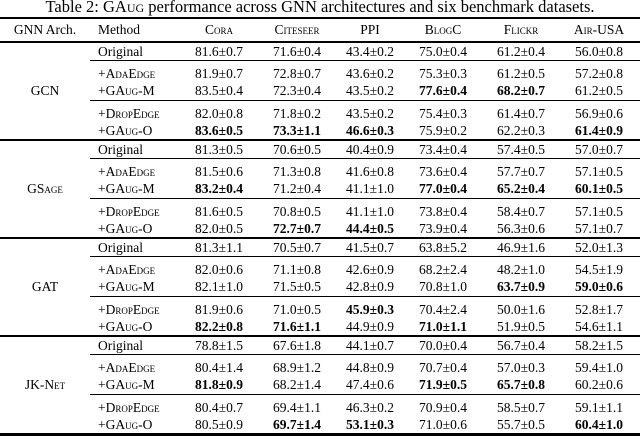  Describe the element at coordinates (443, 306) in the screenshot. I see `value-cell: 70.4±2.4` at that location.